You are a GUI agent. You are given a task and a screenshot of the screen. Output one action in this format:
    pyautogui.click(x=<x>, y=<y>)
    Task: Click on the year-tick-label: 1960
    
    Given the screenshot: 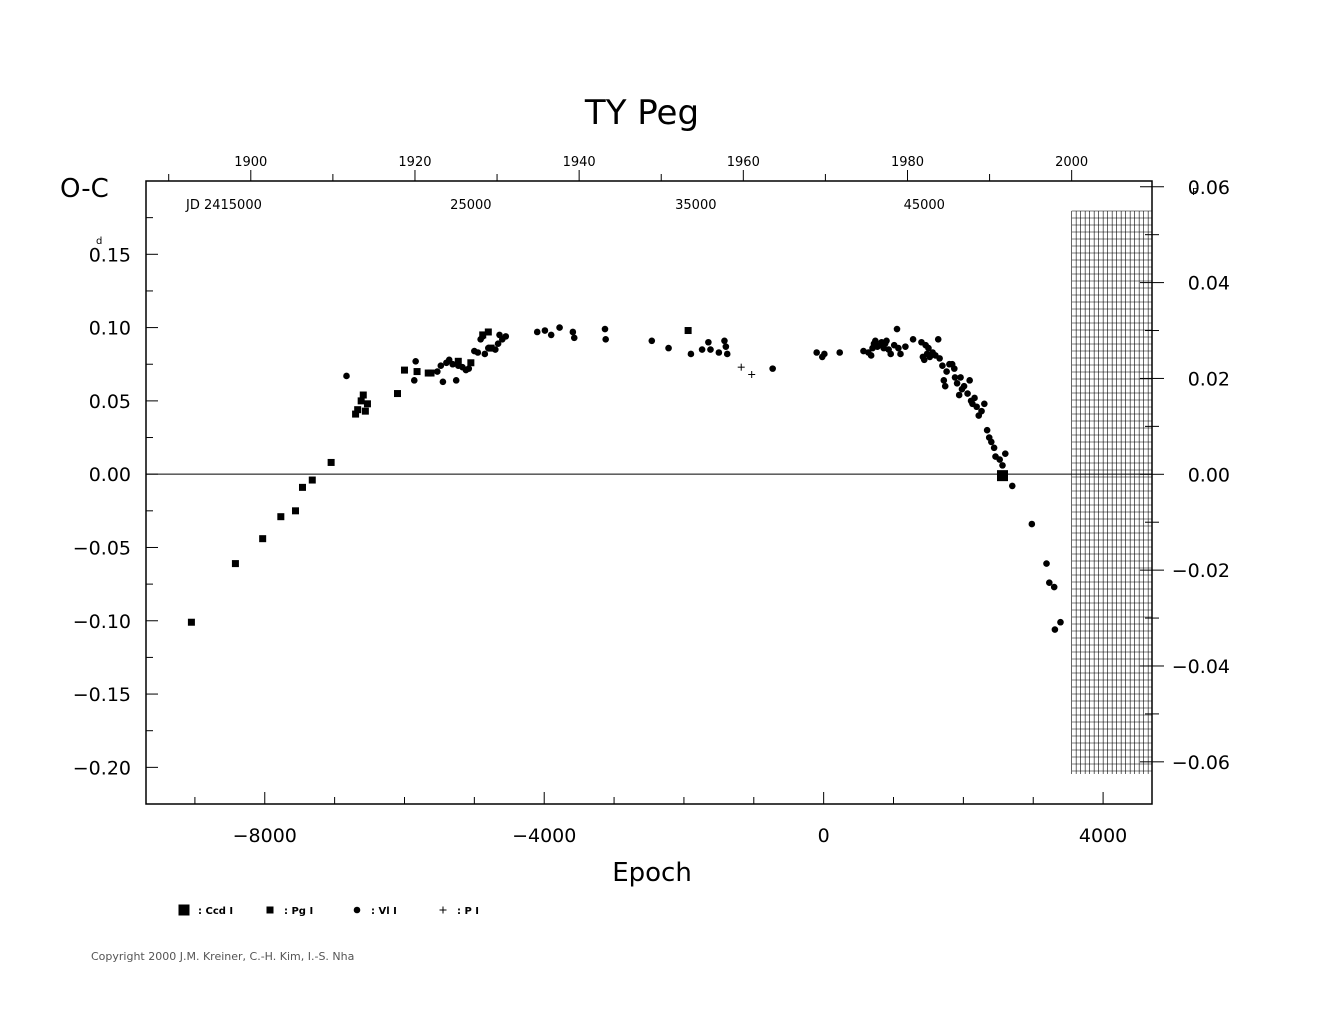 What is the action you would take?
    pyautogui.click(x=743, y=162)
    